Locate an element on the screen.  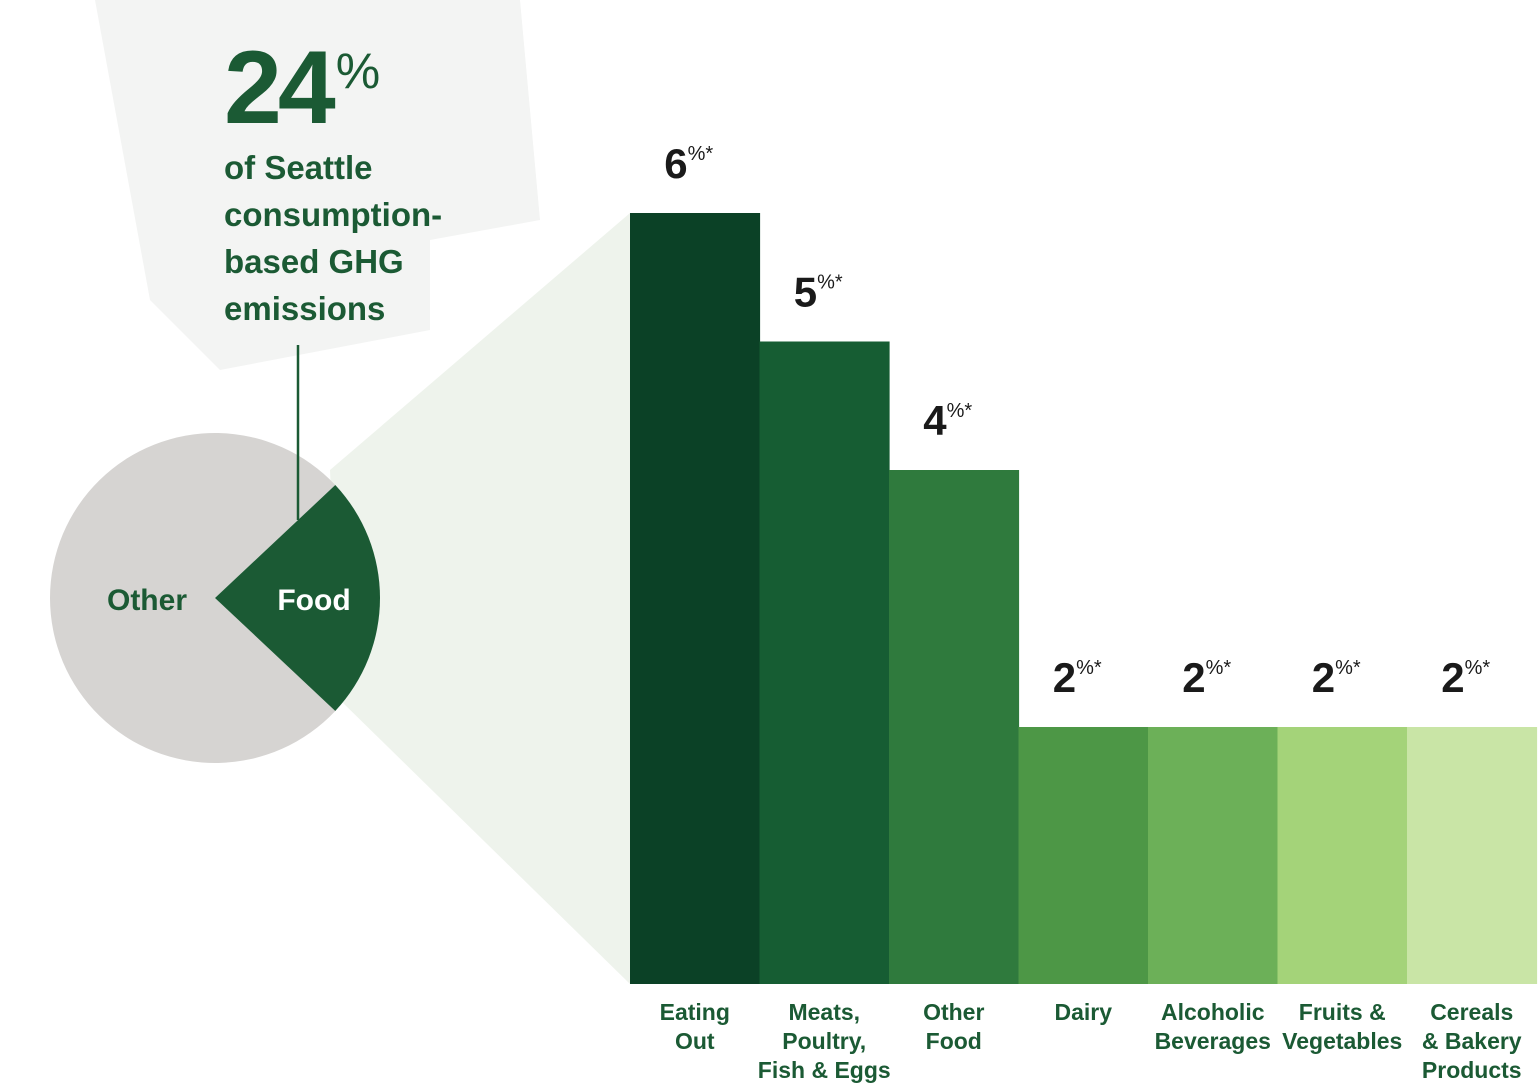
funnel-shading is located at coordinates (480, 598).